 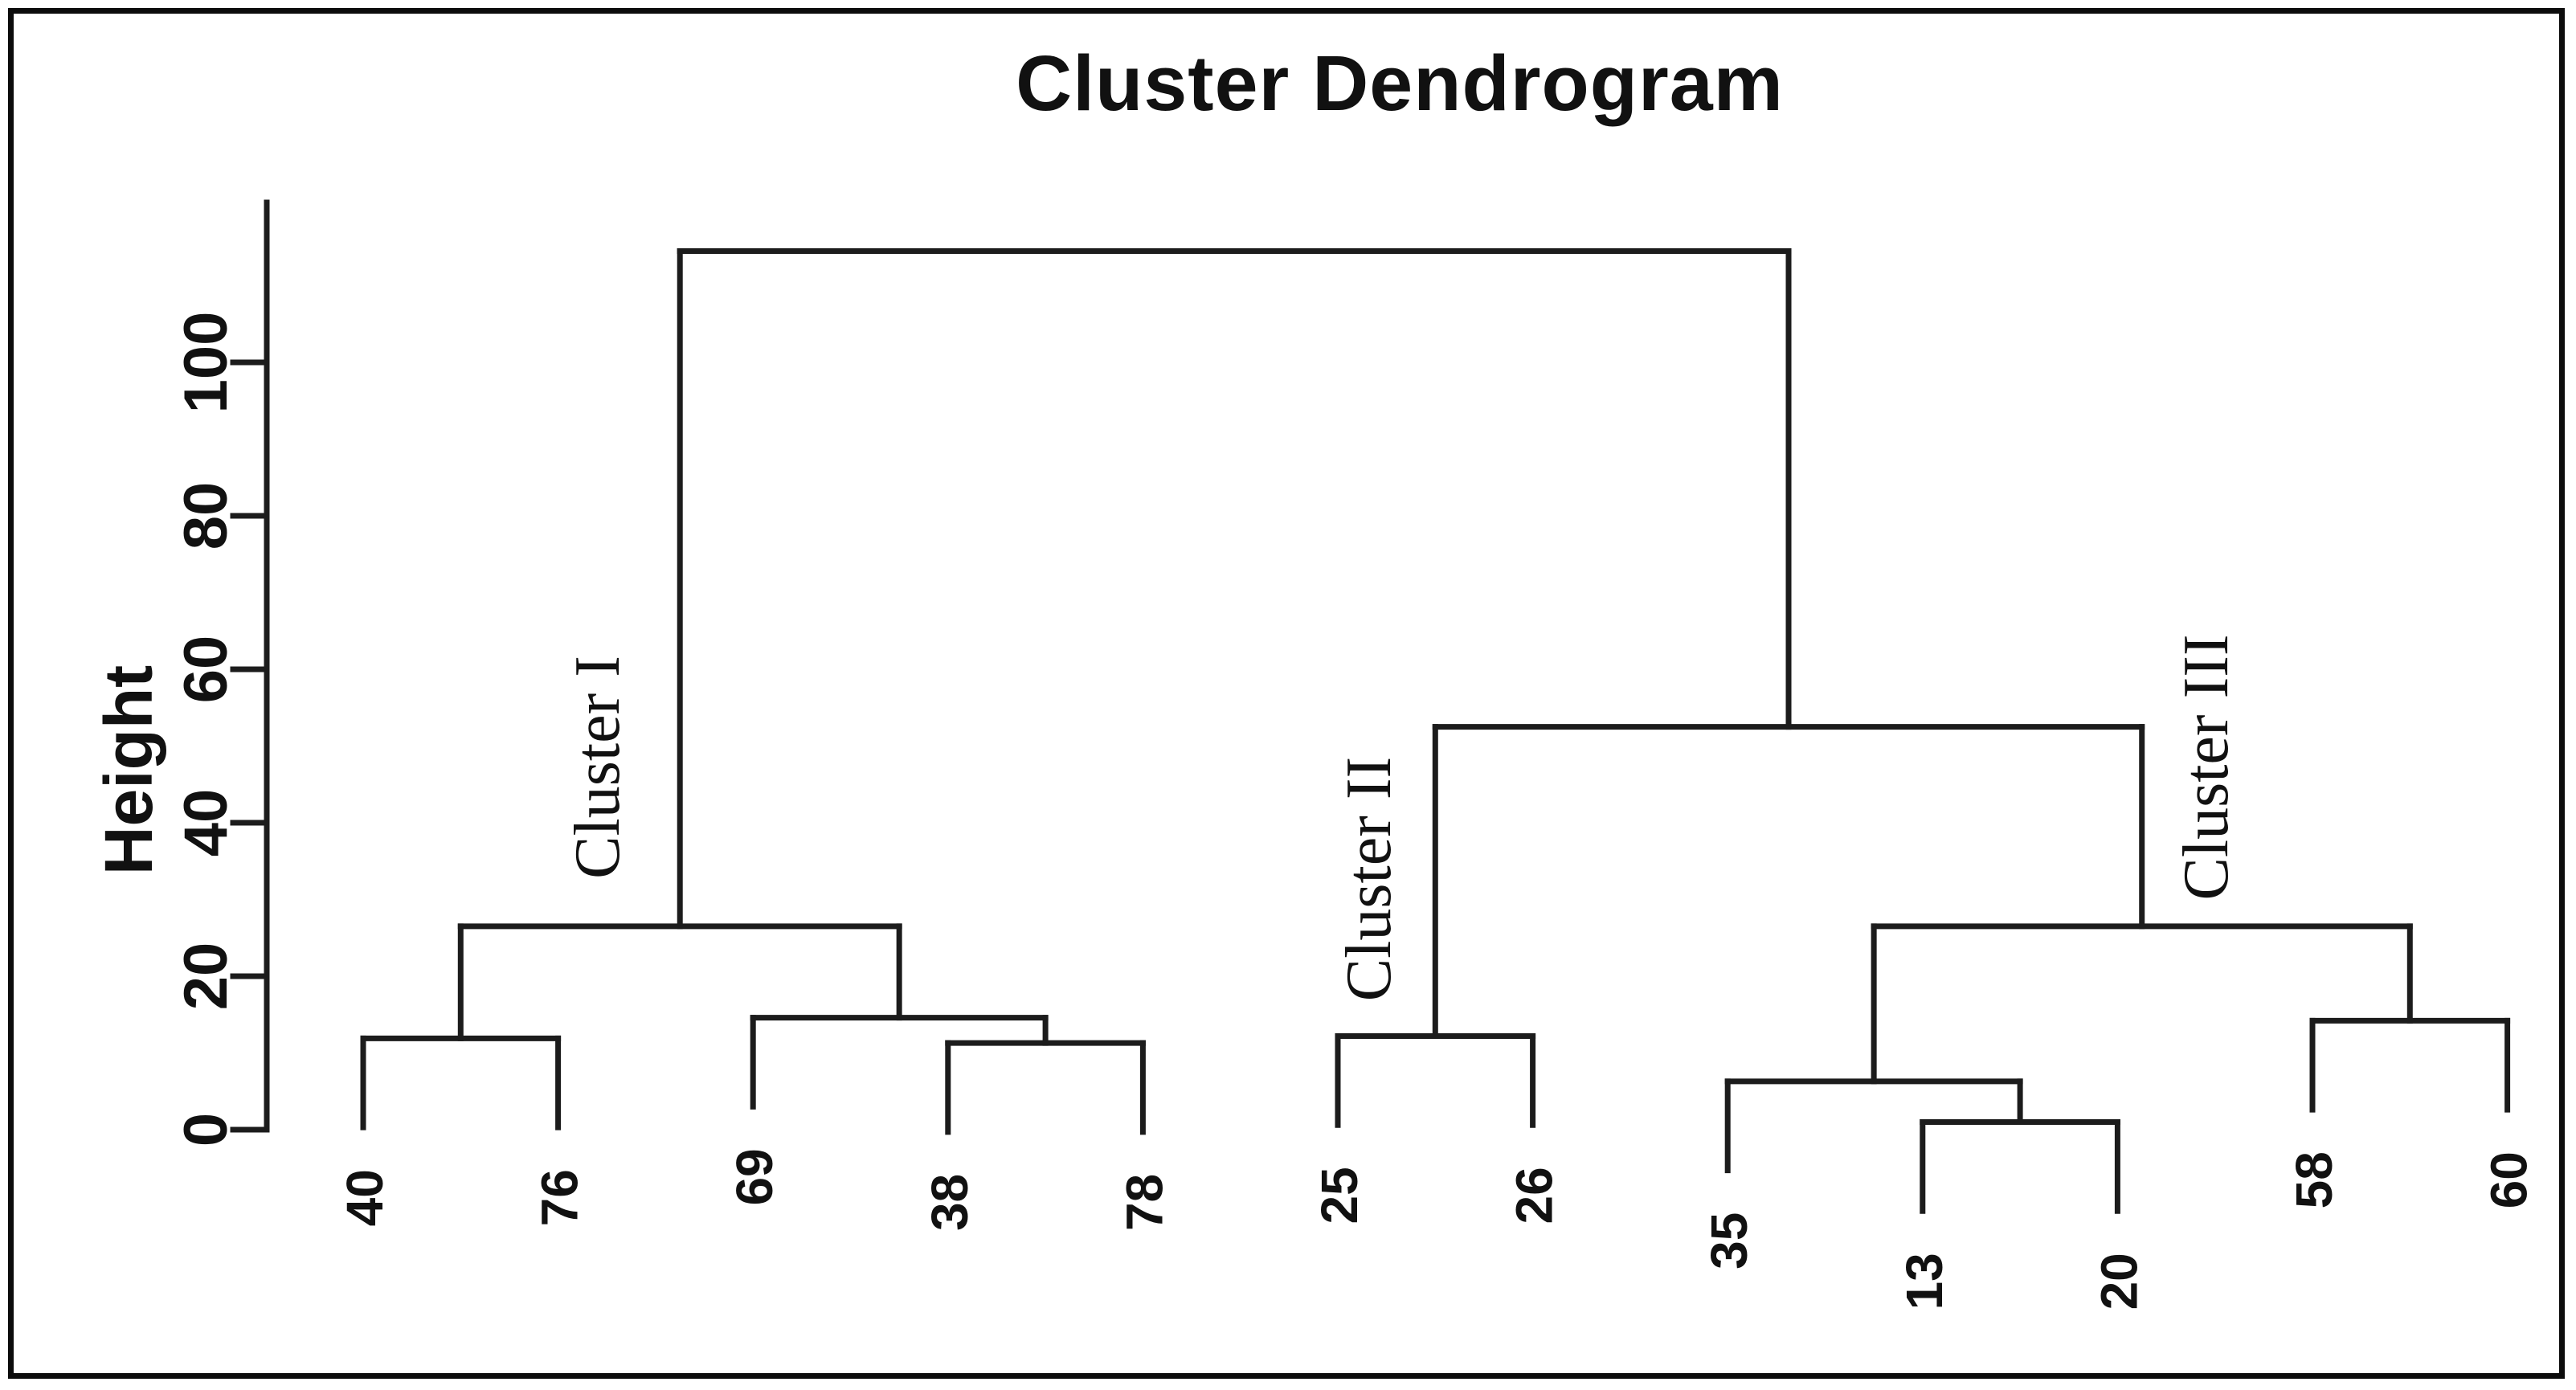 I want to click on y-tick-label: 0, so click(x=206, y=1130).